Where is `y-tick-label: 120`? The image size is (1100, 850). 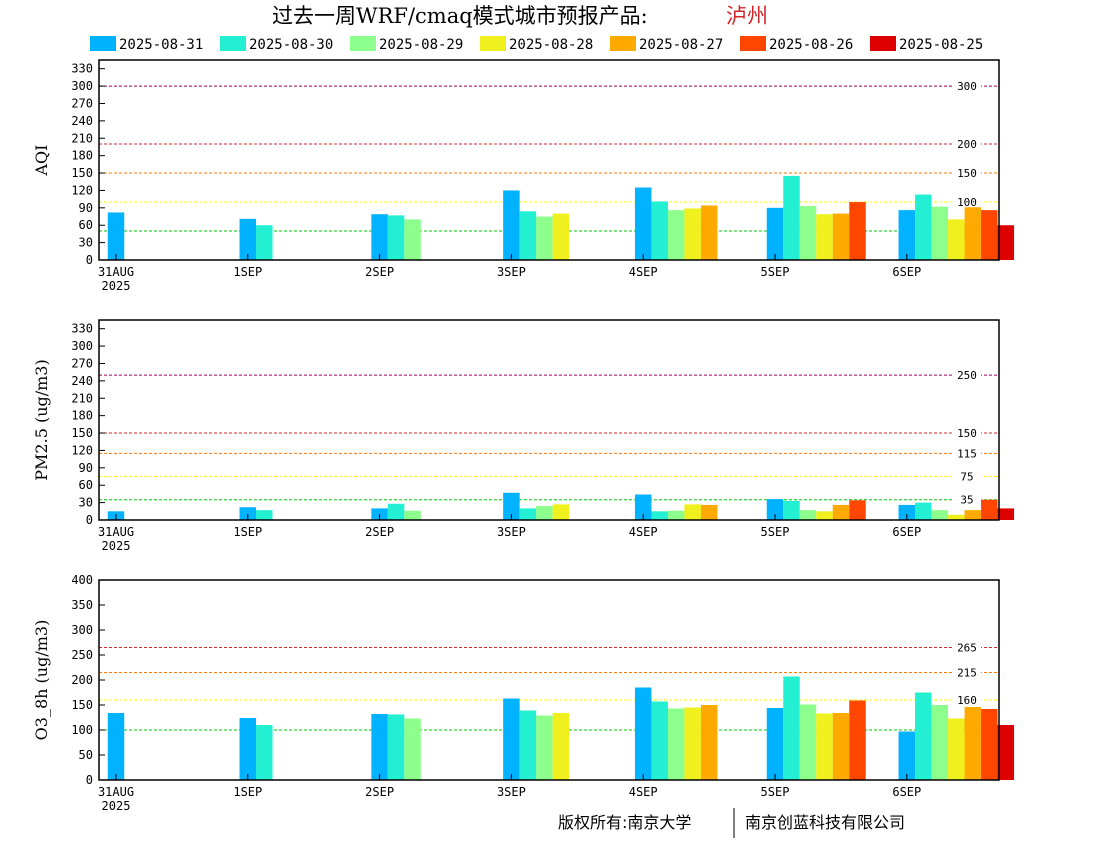
y-tick-label: 120 is located at coordinates (82, 450).